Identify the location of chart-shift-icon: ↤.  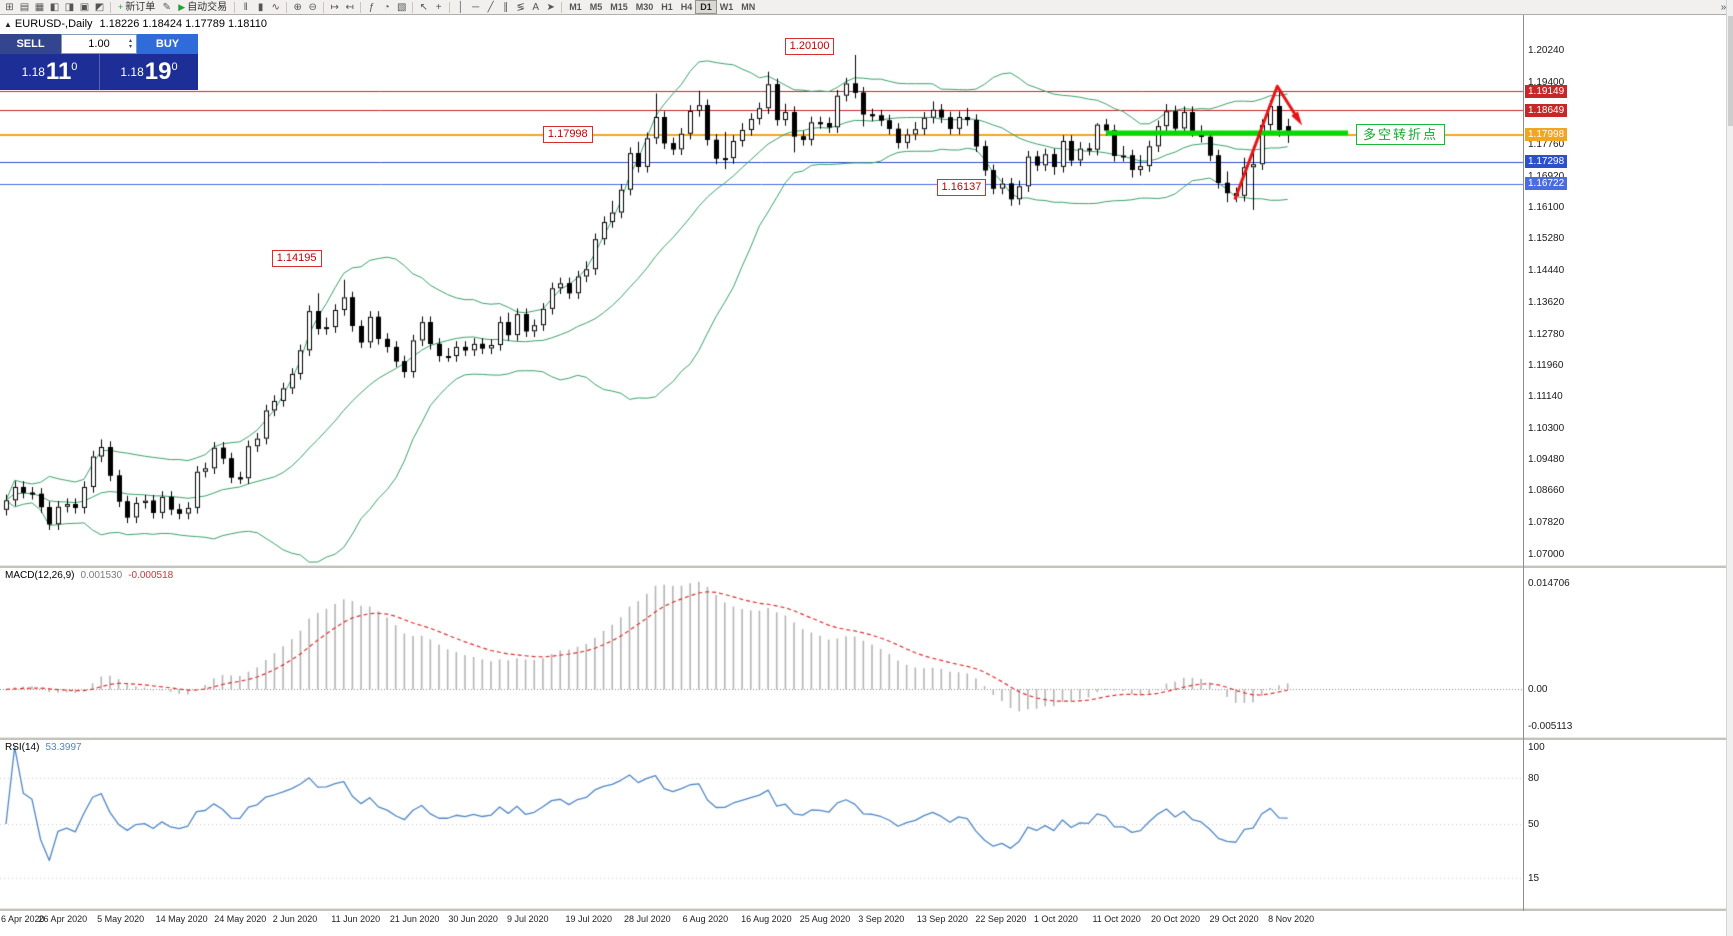
(349, 7).